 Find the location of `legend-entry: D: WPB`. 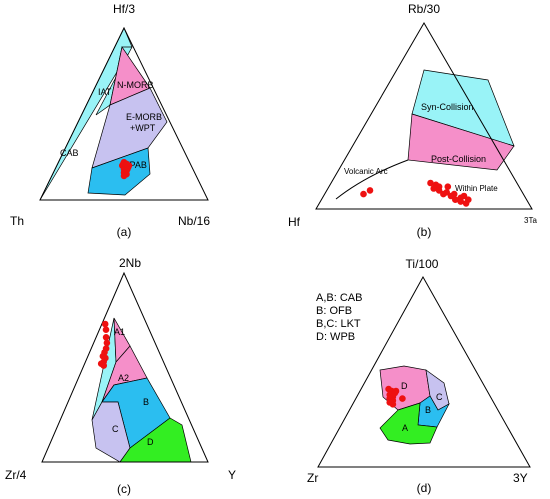

legend-entry: D: WPB is located at coordinates (335, 337).